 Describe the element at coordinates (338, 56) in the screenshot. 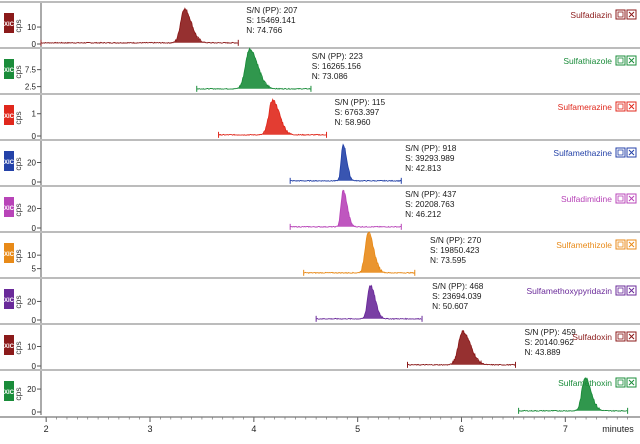

I see `peak-stat-label: S/N (PP): 223` at that location.